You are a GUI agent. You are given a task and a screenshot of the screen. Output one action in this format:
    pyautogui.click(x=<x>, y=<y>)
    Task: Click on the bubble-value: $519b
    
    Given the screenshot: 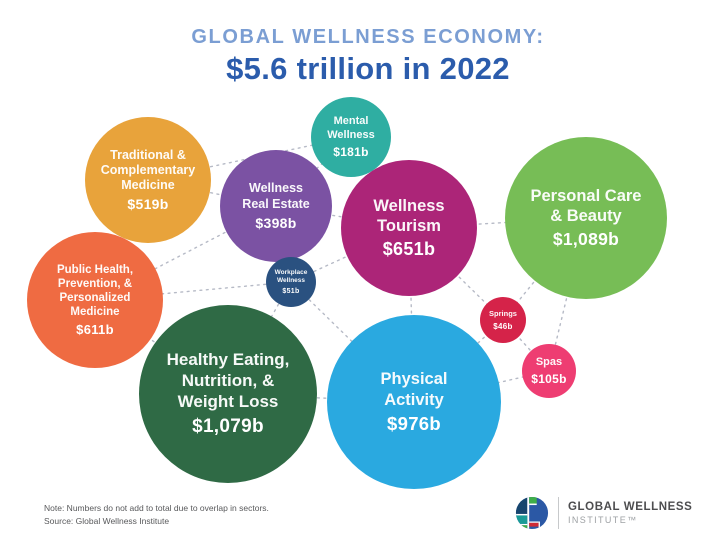 What is the action you would take?
    pyautogui.click(x=148, y=204)
    